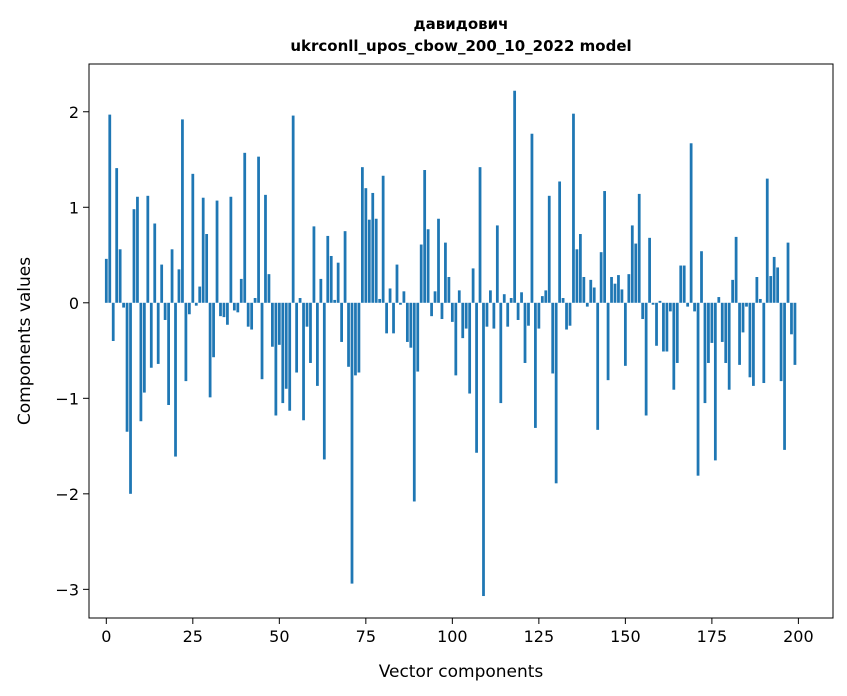 This screenshot has height=696, width=847. What do you see at coordinates (279, 636) in the screenshot?
I see `x-tick-label: 50` at bounding box center [279, 636].